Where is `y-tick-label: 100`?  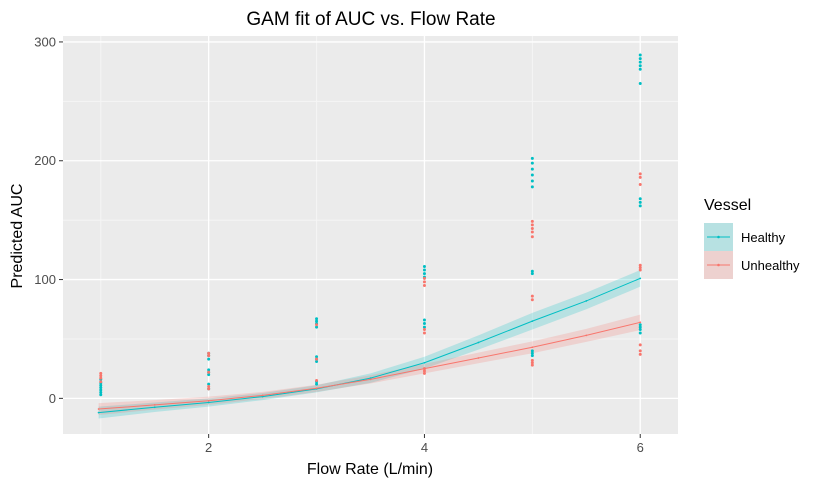
y-tick-label: 100 is located at coordinates (45, 279).